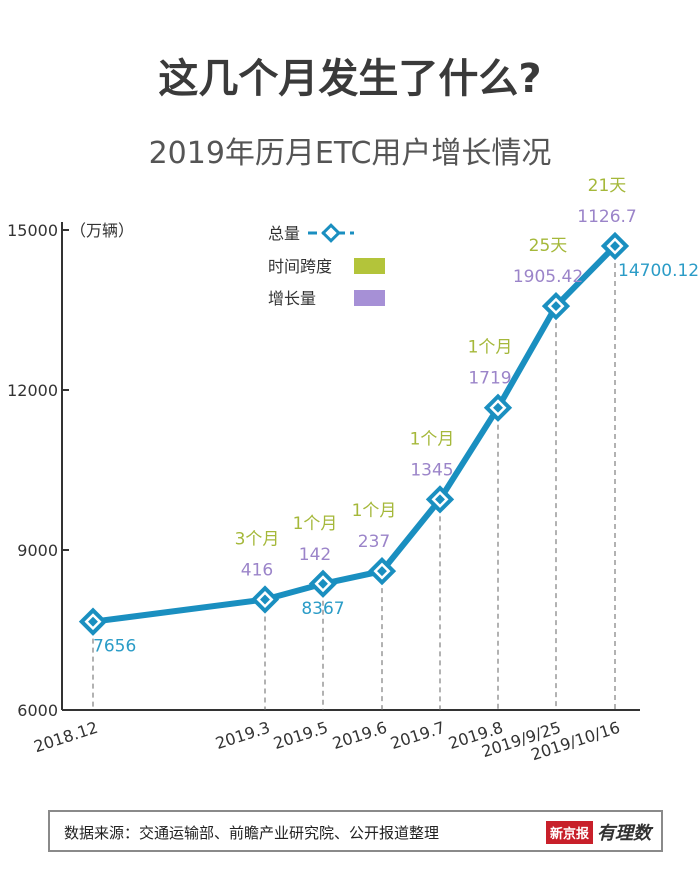  Describe the element at coordinates (37, 710) in the screenshot. I see `y-tick-label: 6000` at that location.